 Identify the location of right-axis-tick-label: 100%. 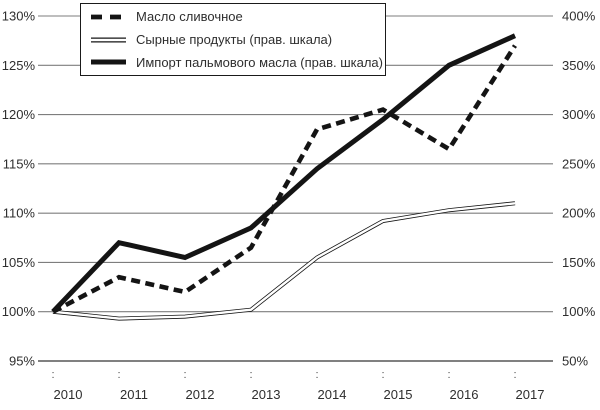
(579, 311).